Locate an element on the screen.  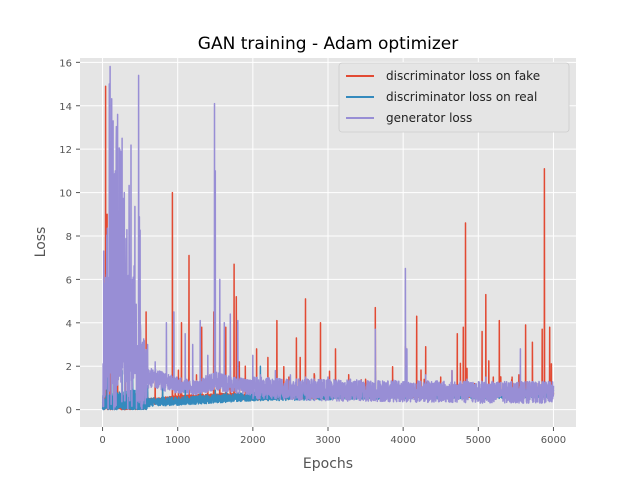
y-axis-label: Loss is located at coordinates (41, 242).